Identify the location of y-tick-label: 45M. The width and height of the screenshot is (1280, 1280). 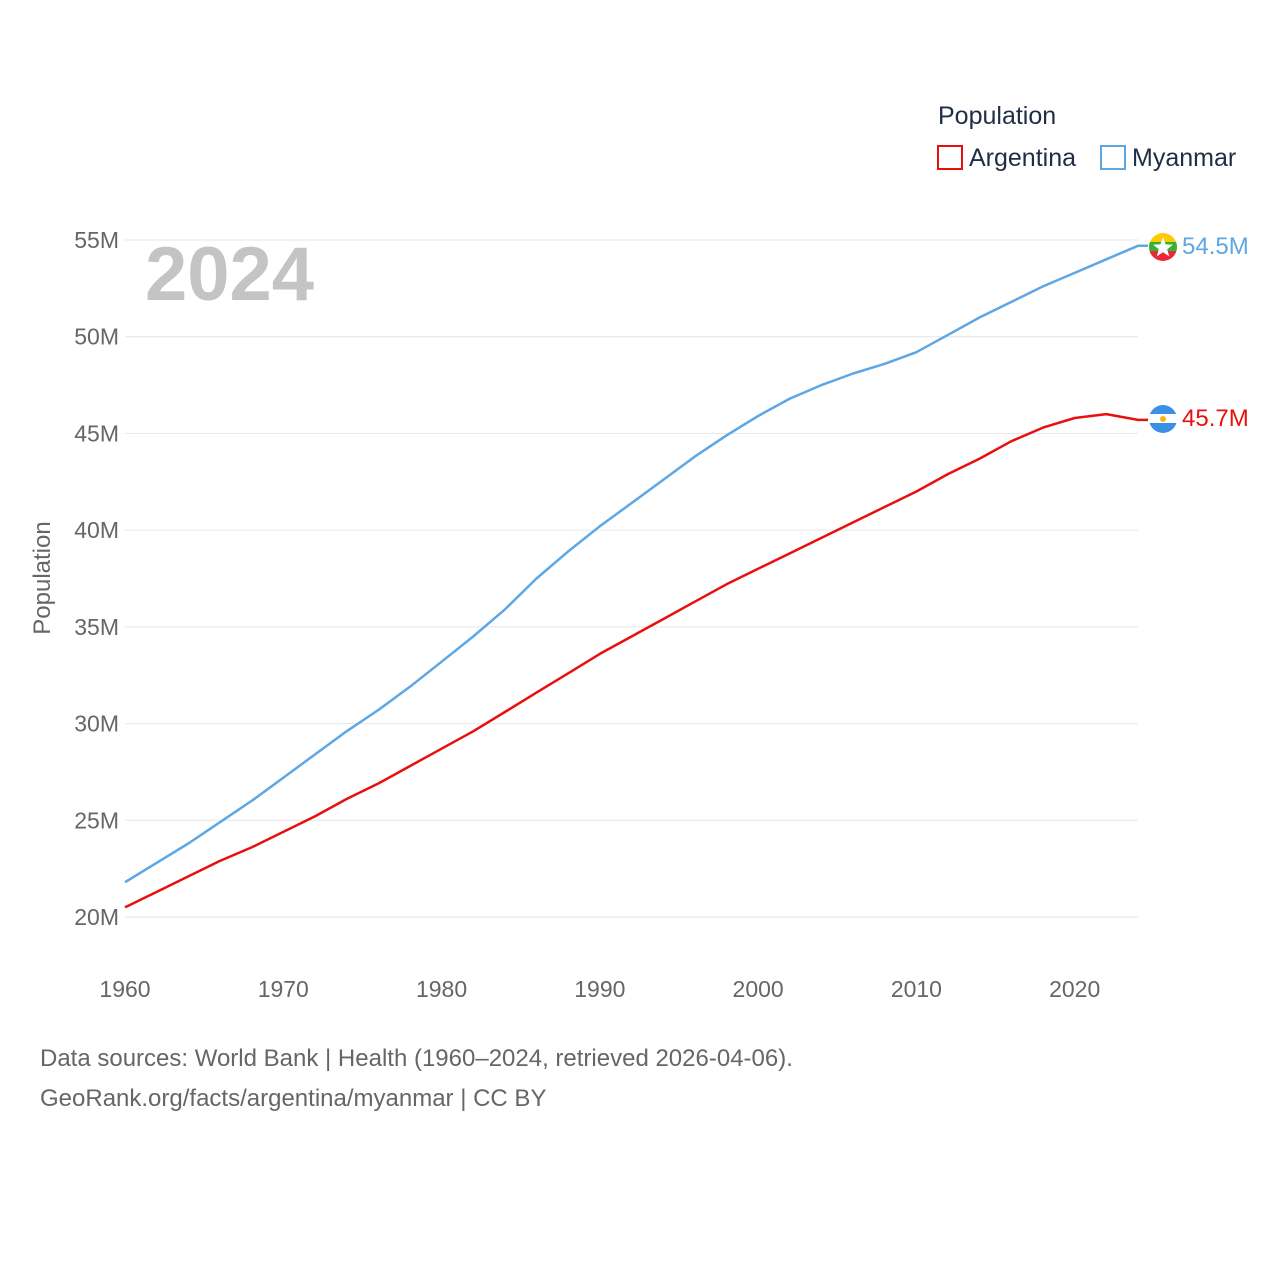
(96, 433).